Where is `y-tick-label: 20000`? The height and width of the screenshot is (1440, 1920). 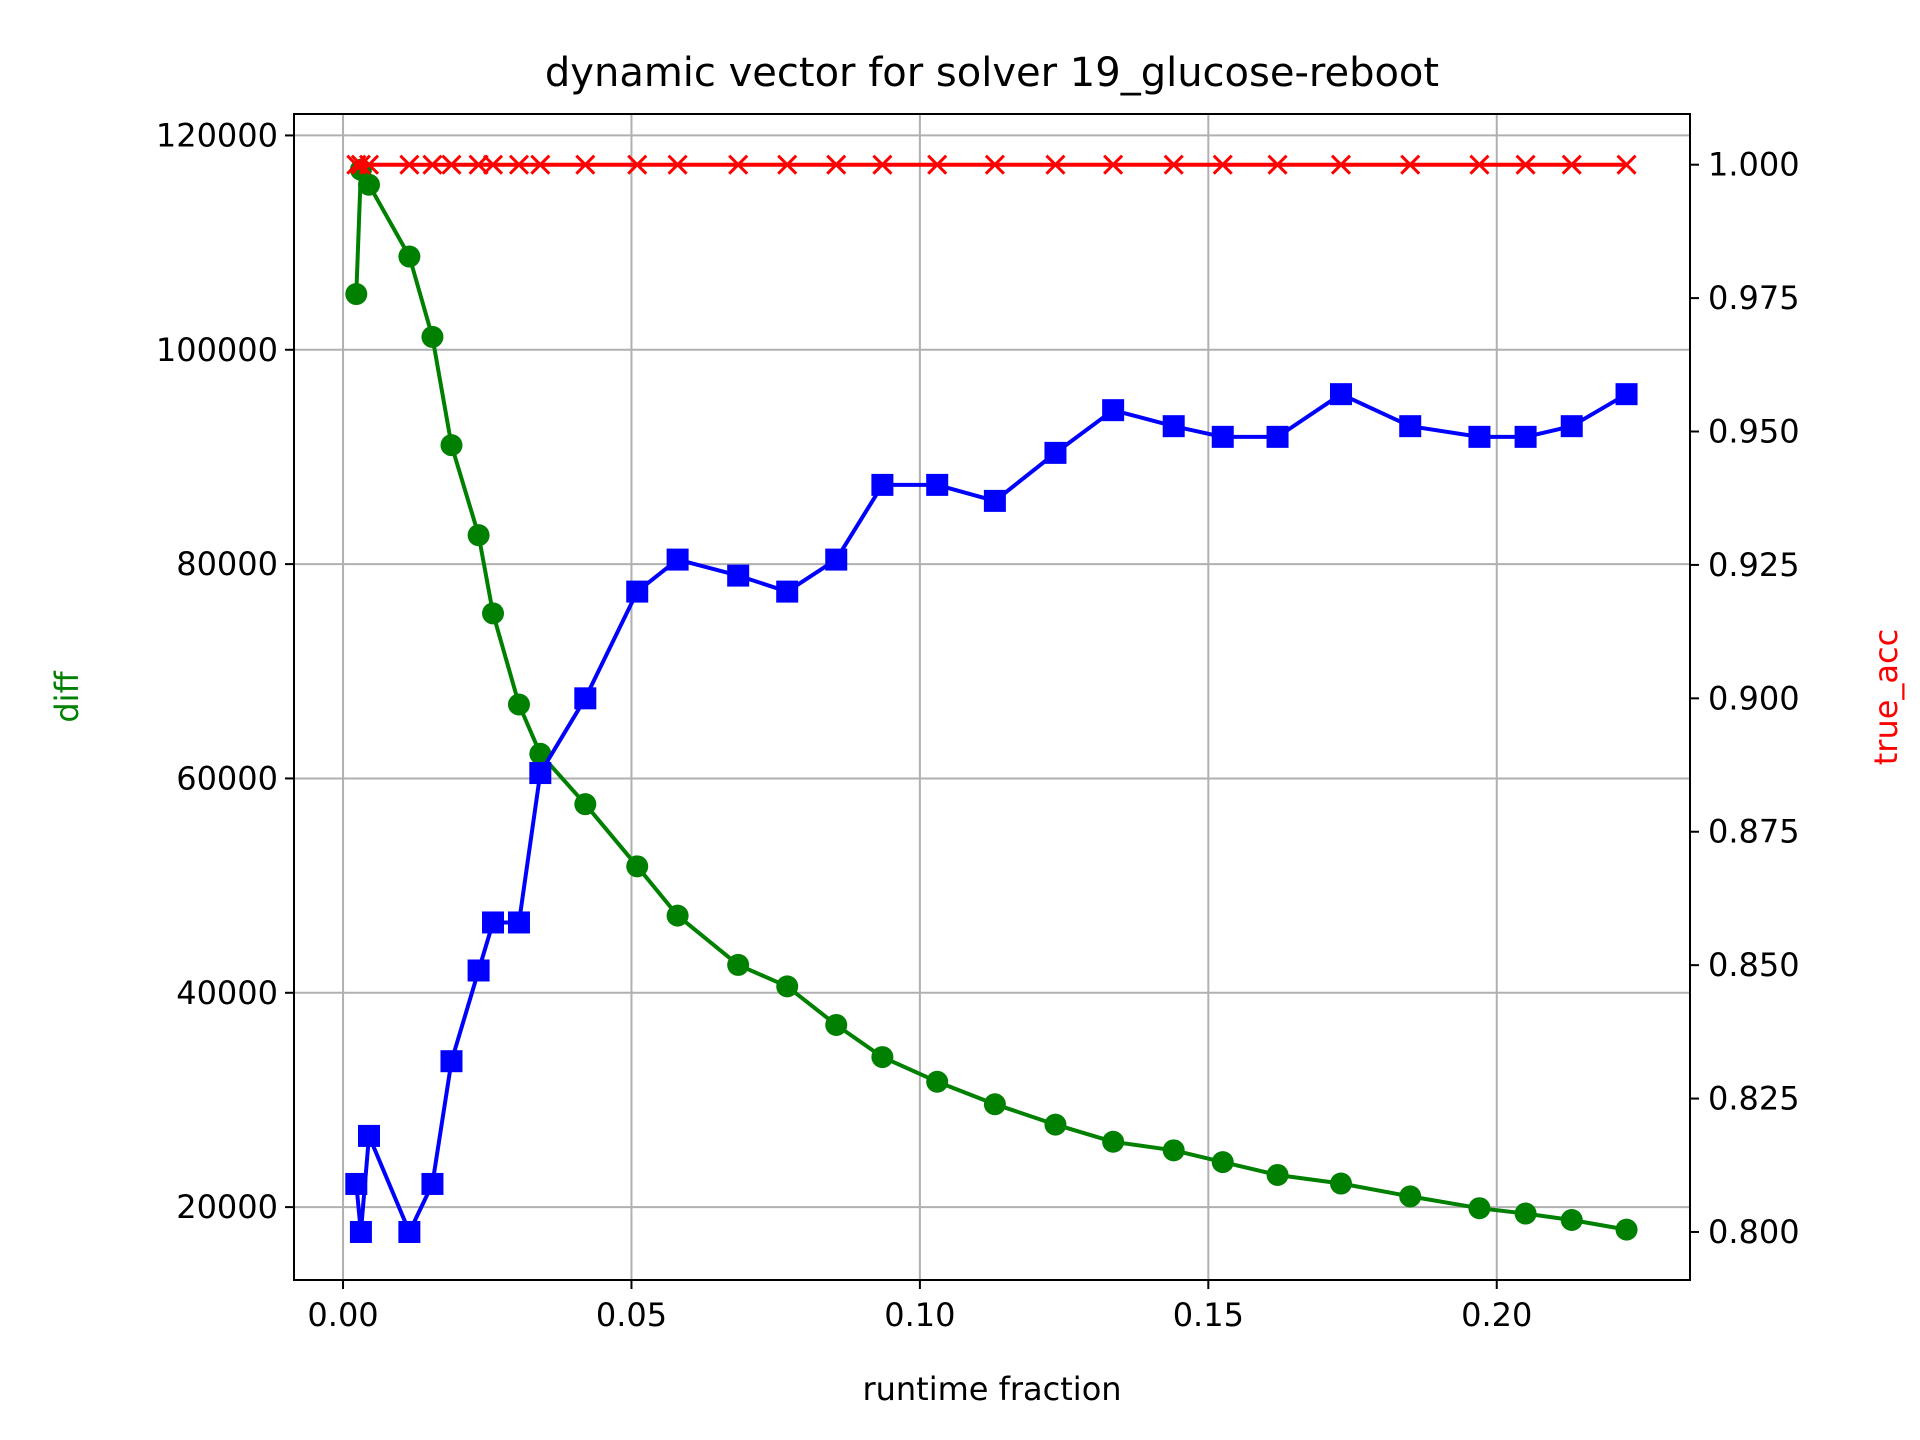
y-tick-label: 20000 is located at coordinates (227, 1207).